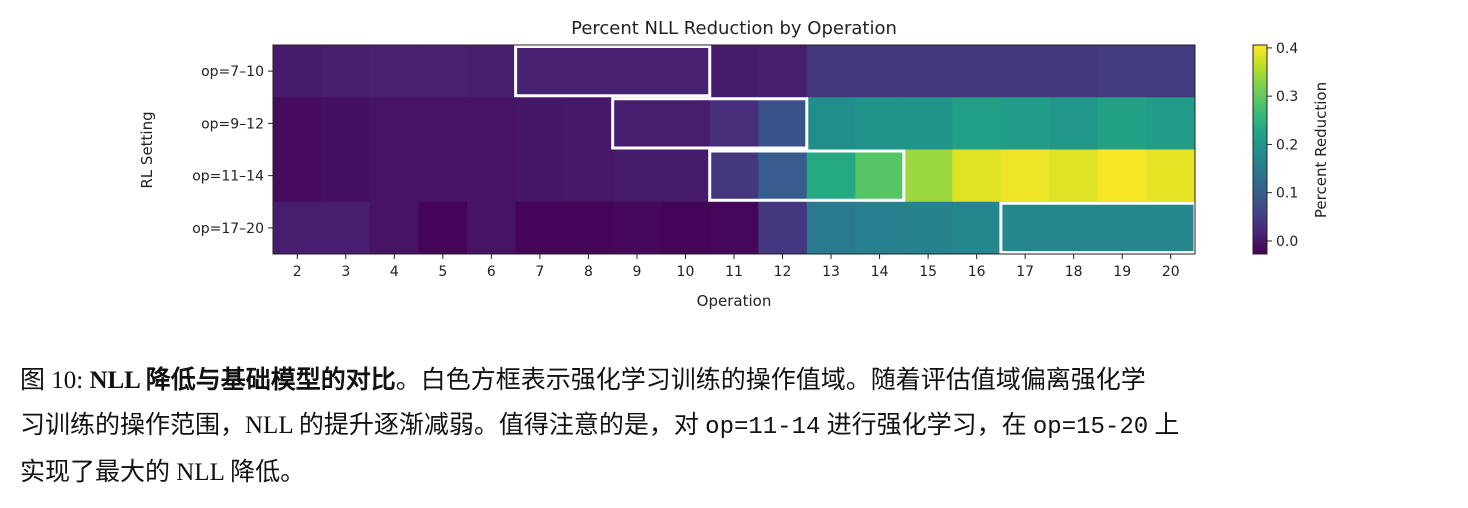 This screenshot has height=508, width=1468. Describe the element at coordinates (232, 124) in the screenshot. I see `y-tick-label: op=9–12` at that location.